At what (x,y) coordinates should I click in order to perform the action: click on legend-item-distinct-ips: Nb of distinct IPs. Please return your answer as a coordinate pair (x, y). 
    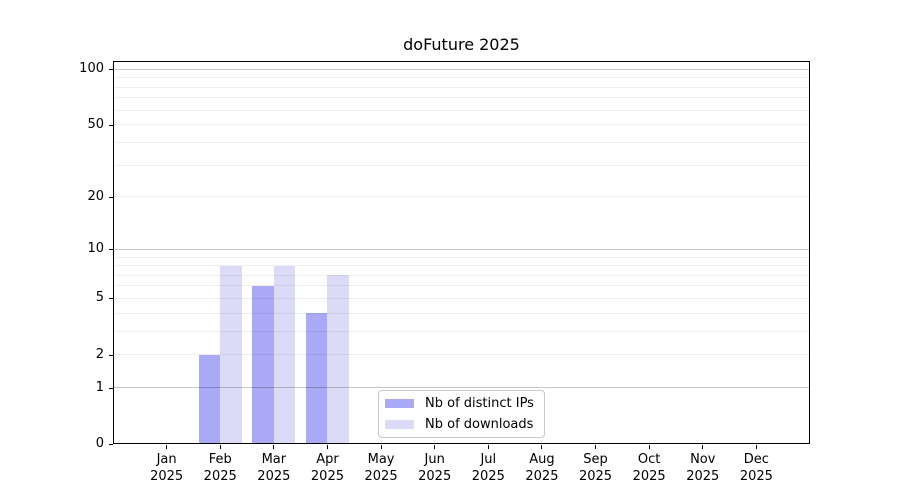
    Looking at the image, I should click on (464, 404).